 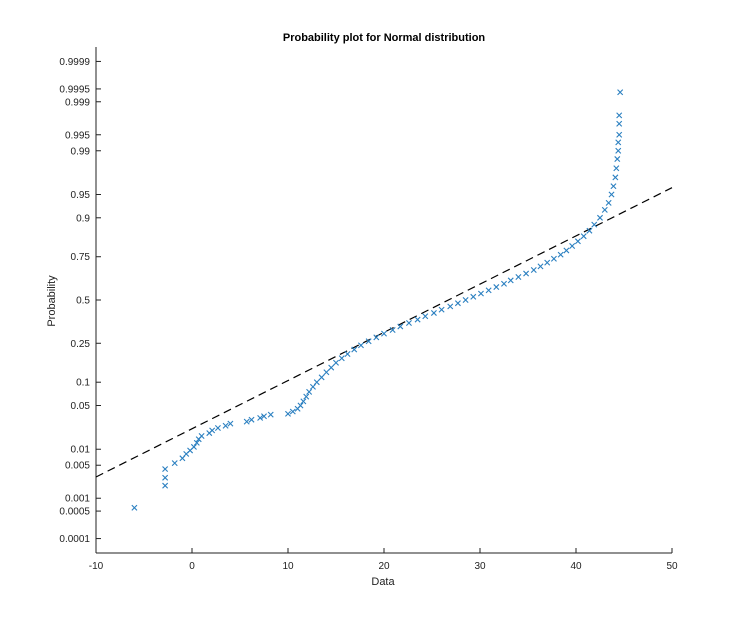 I want to click on y-tick-label: 0.999, so click(x=77, y=102).